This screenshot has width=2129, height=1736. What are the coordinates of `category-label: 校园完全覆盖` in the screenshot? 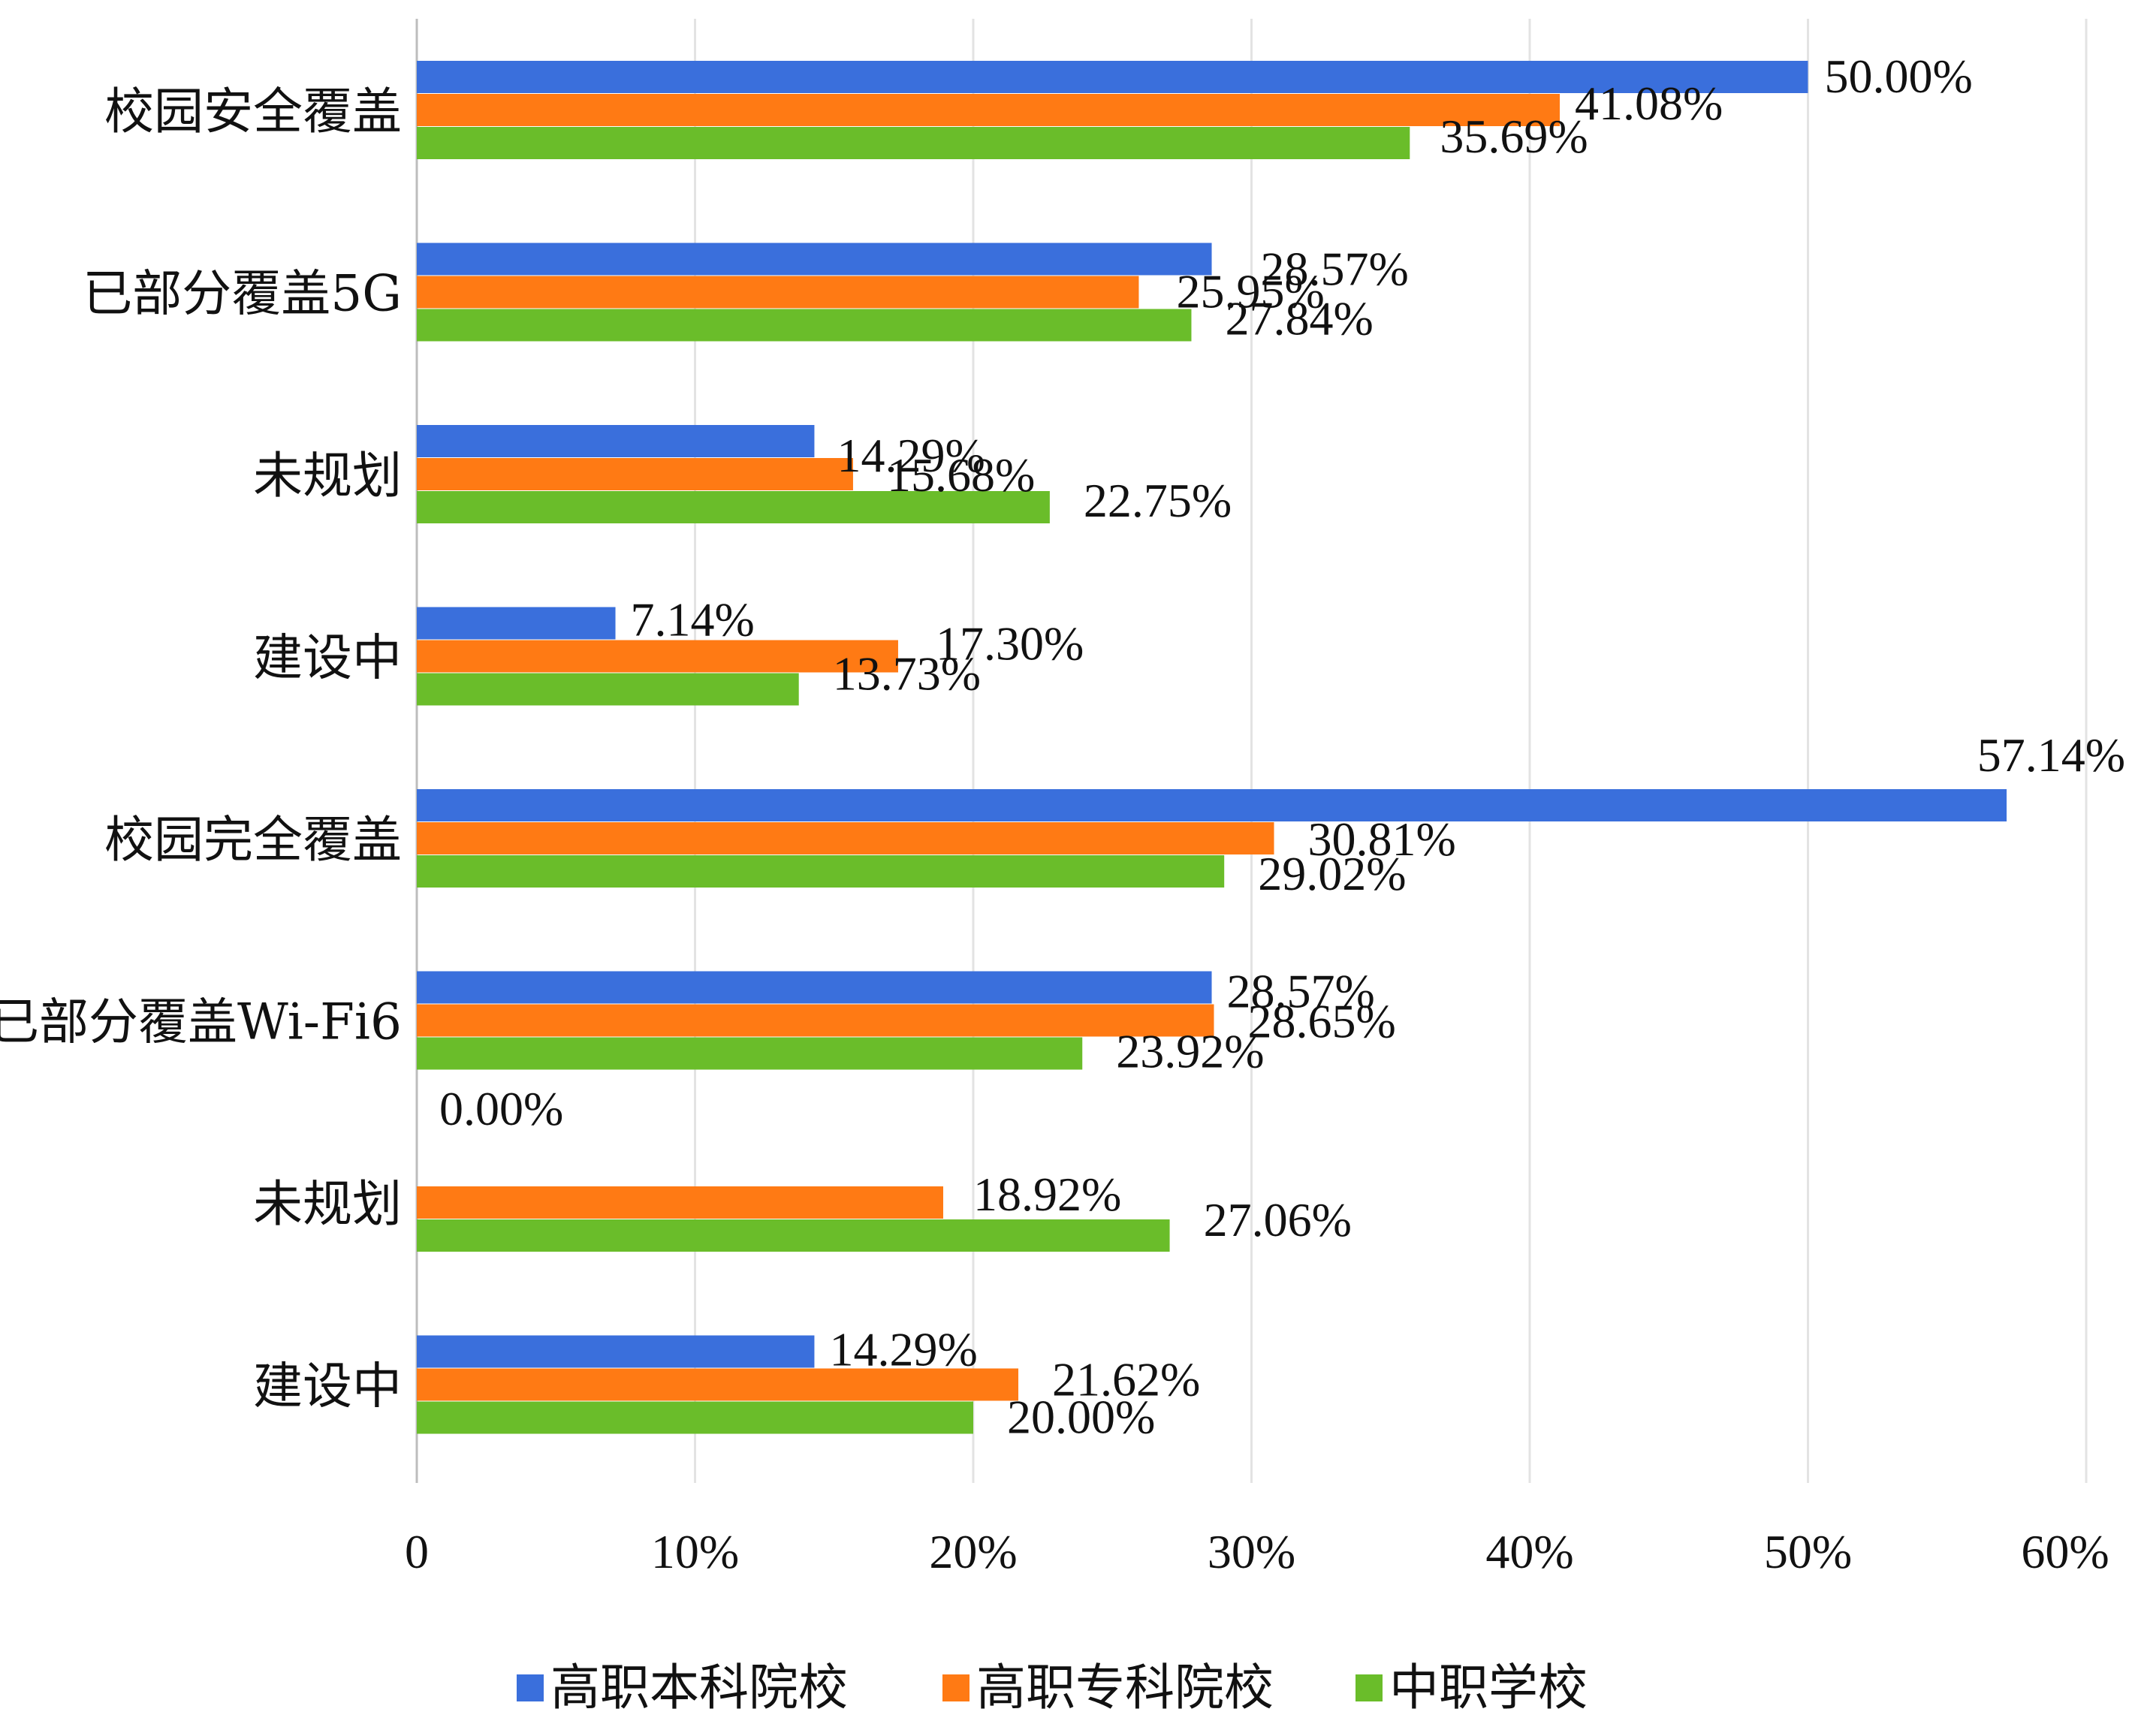 It's located at (253, 840).